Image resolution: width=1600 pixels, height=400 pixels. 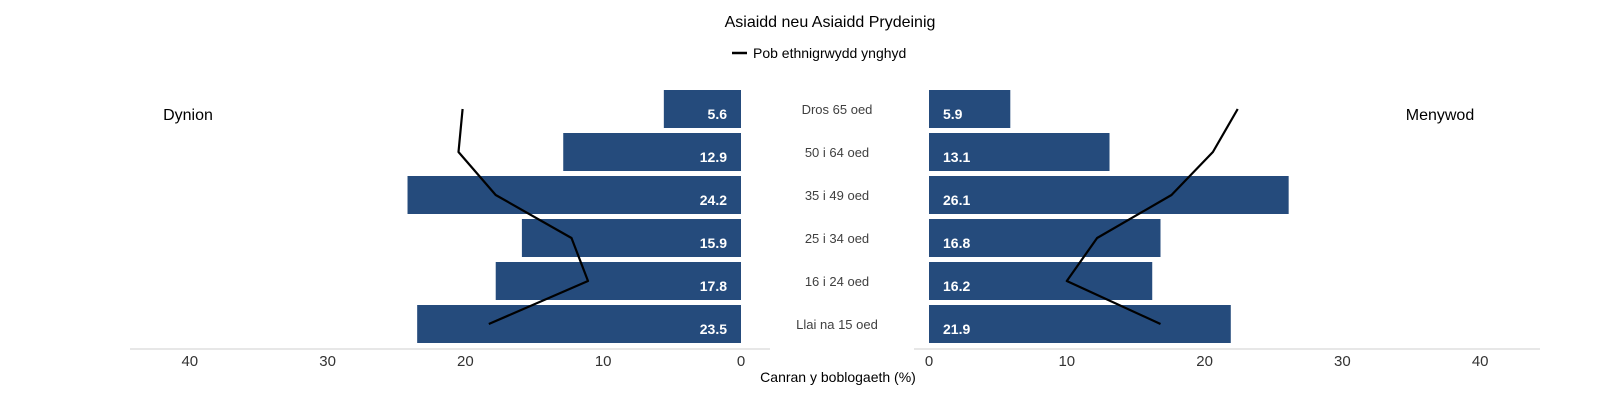 What do you see at coordinates (956, 286) in the screenshot?
I see `right-bar-label-16-i-24-oed: 16.2` at bounding box center [956, 286].